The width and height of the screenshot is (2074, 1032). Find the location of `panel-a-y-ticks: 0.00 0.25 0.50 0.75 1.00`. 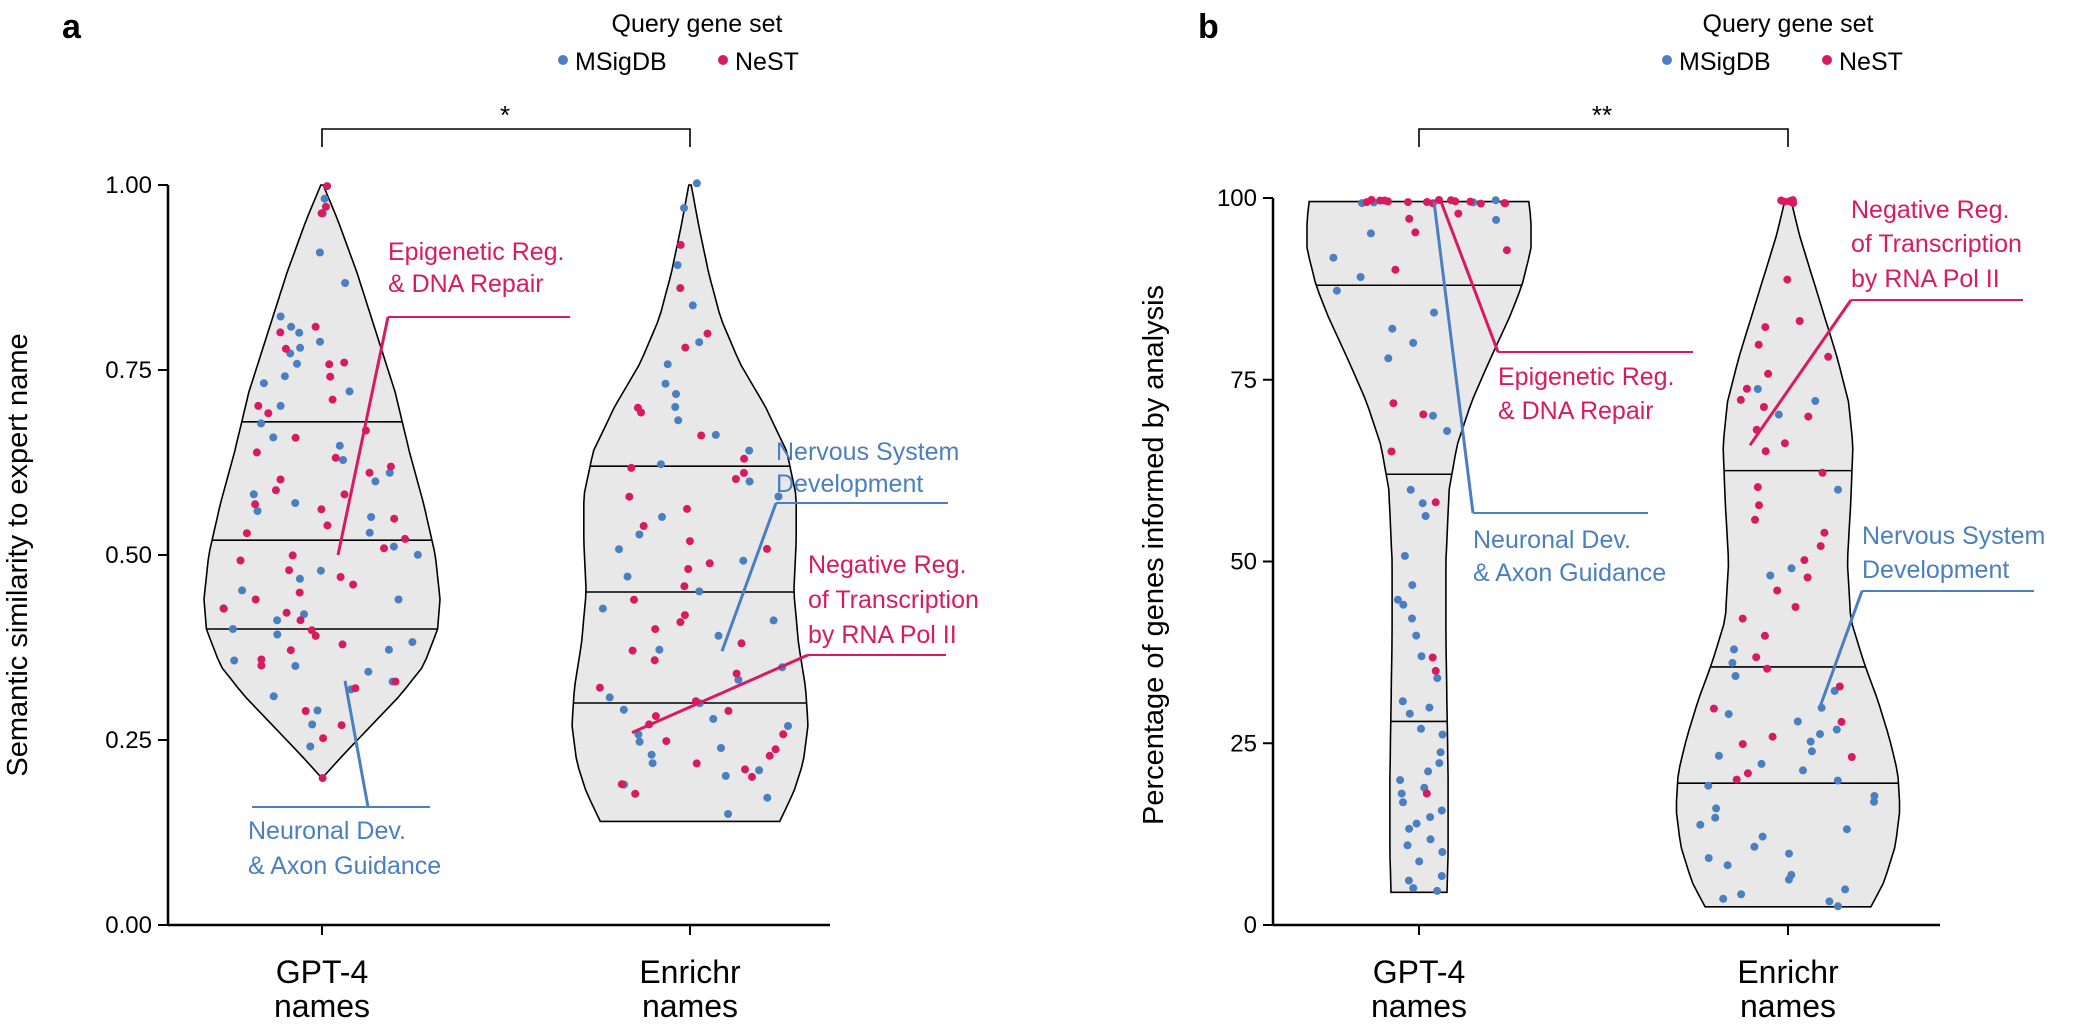

panel-a-y-ticks: 0.00 0.25 0.50 0.75 1.00 is located at coordinates (136, 555).